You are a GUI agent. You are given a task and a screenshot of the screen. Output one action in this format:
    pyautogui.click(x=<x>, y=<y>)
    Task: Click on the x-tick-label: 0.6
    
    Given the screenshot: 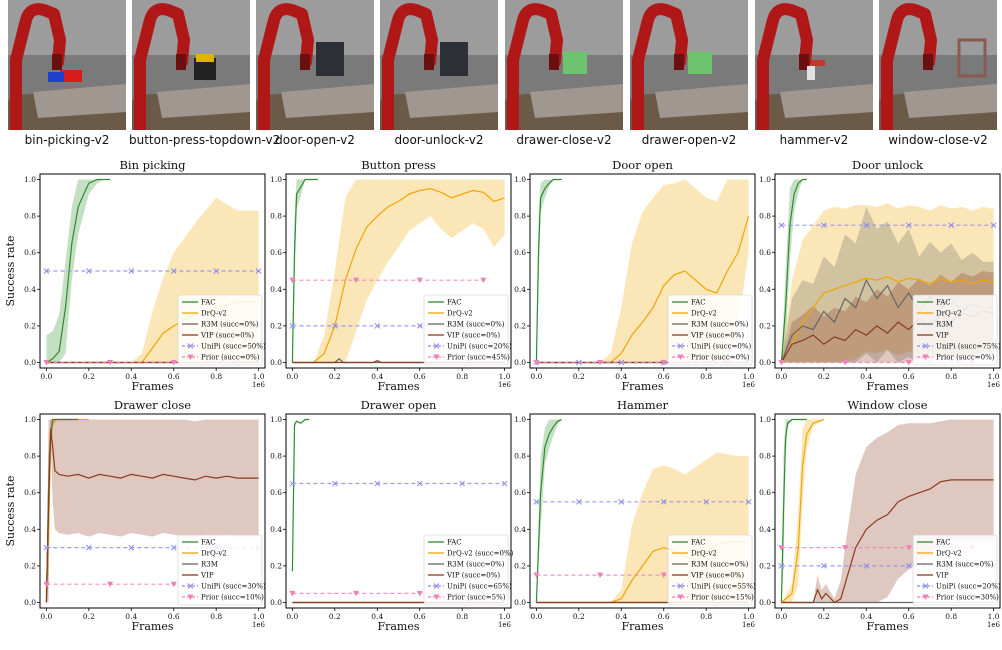 What is the action you would take?
    pyautogui.click(x=420, y=616)
    